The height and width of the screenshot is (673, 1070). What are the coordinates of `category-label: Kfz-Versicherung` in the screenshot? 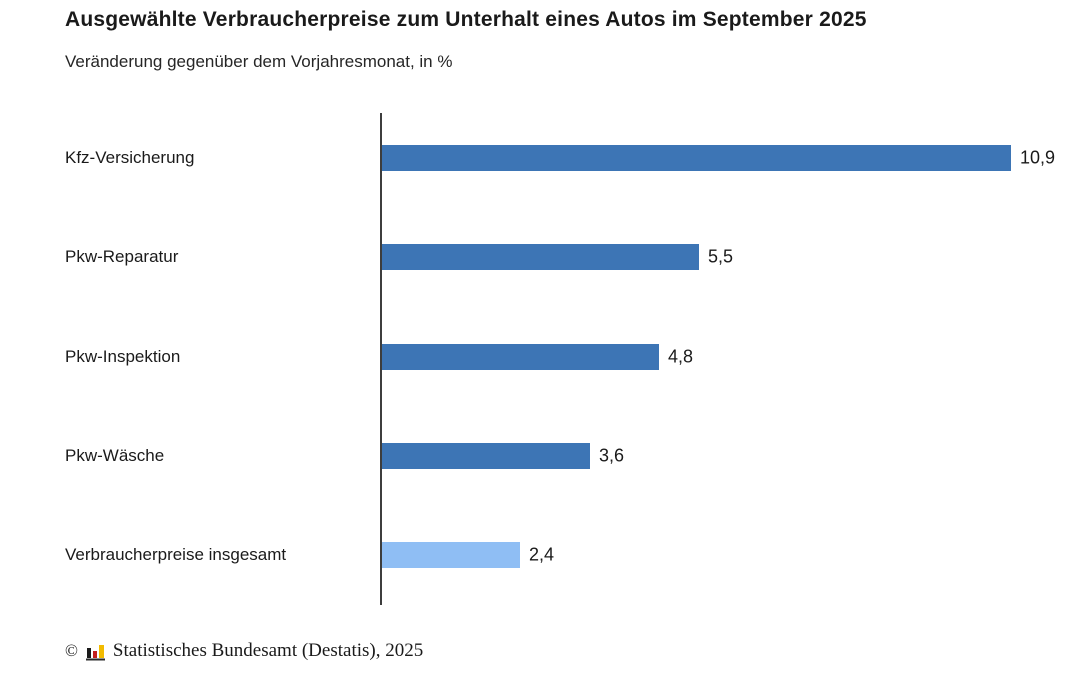 It's located at (130, 157).